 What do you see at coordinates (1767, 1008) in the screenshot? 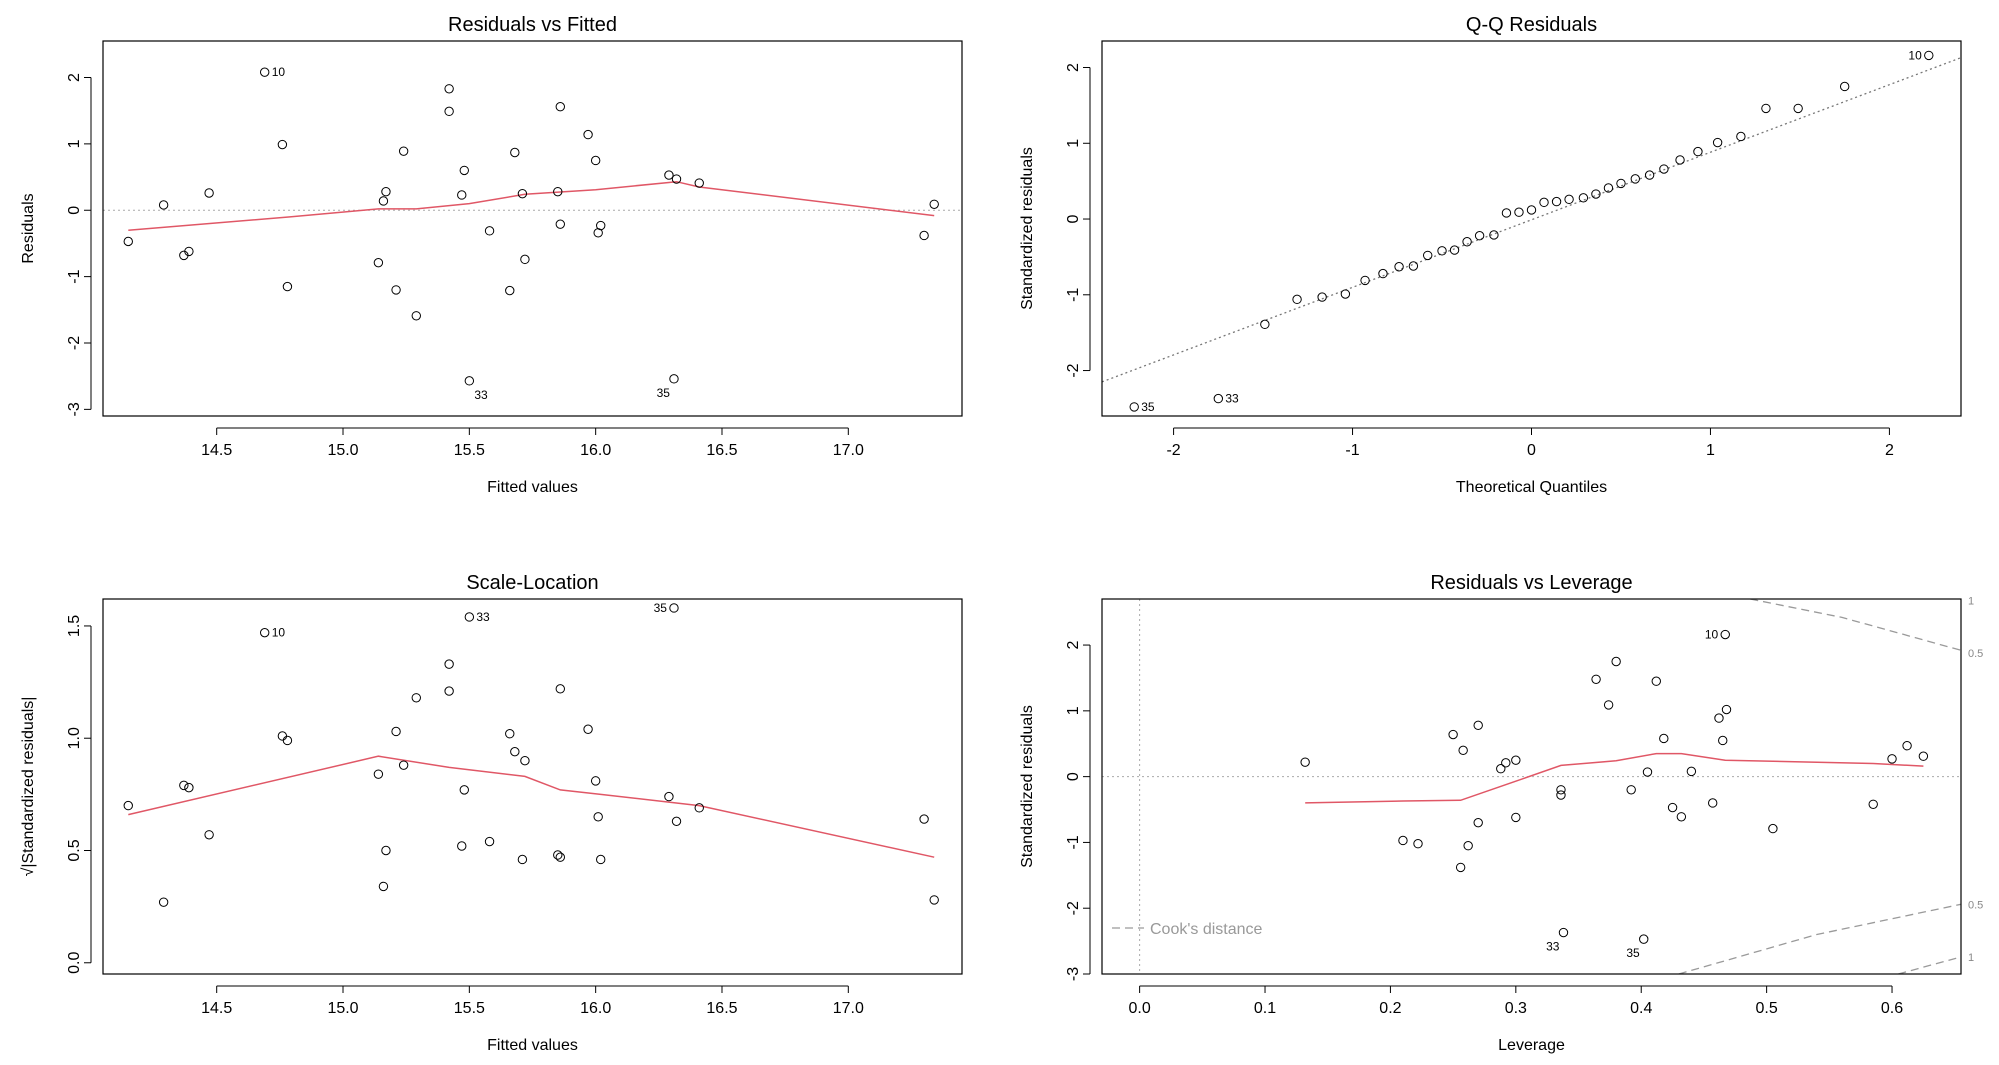
I see `residuals-vs-leverage-x-tick-label: 0.5` at bounding box center [1767, 1008].